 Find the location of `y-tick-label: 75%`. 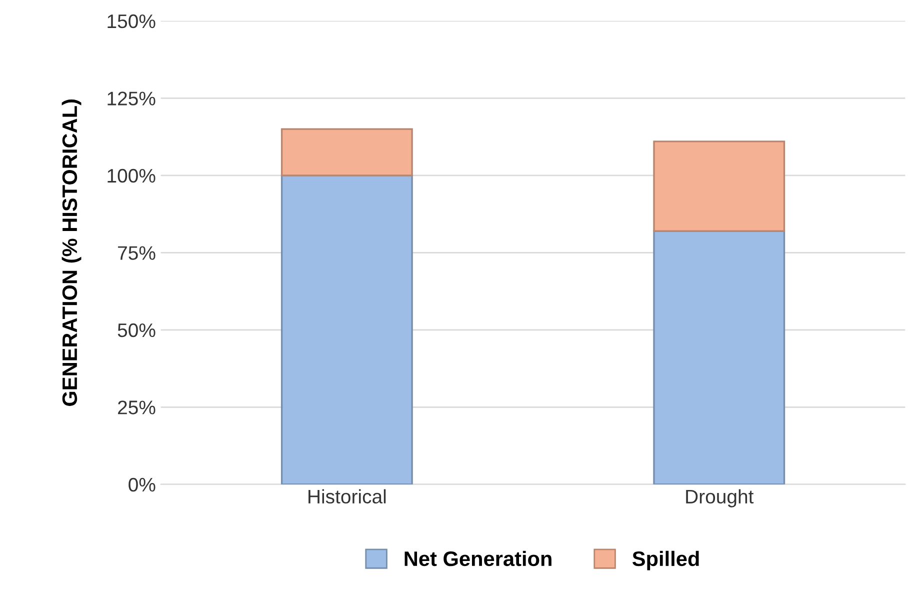

y-tick-label: 75% is located at coordinates (137, 253).